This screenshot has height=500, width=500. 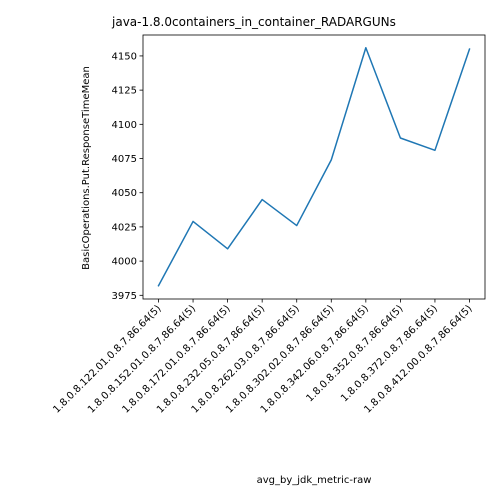 I want to click on y-tick-label: 4000, so click(x=124, y=262).